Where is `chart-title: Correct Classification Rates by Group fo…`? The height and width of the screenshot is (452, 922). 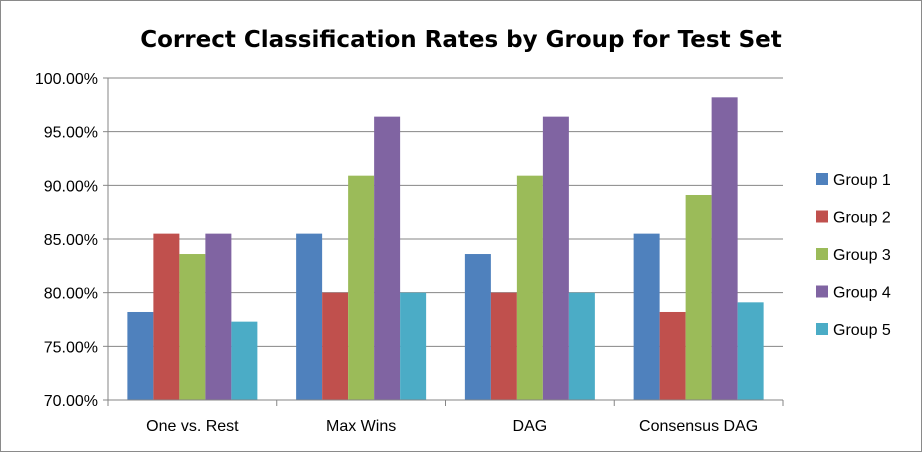 chart-title: Correct Classification Rates by Group fo… is located at coordinates (461, 40).